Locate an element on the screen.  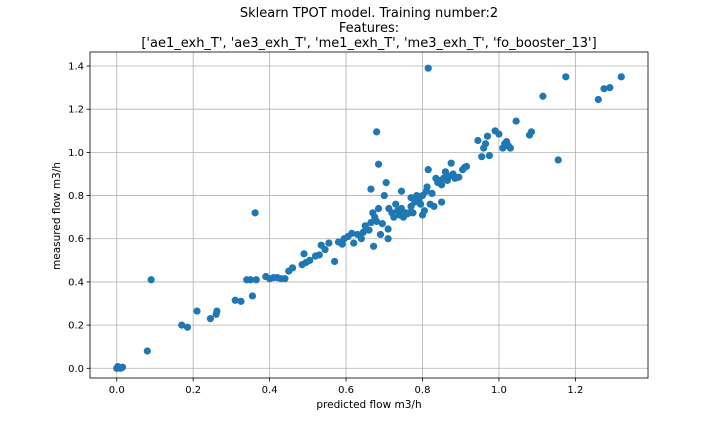
x-tick-label: 1.0 is located at coordinates (499, 390).